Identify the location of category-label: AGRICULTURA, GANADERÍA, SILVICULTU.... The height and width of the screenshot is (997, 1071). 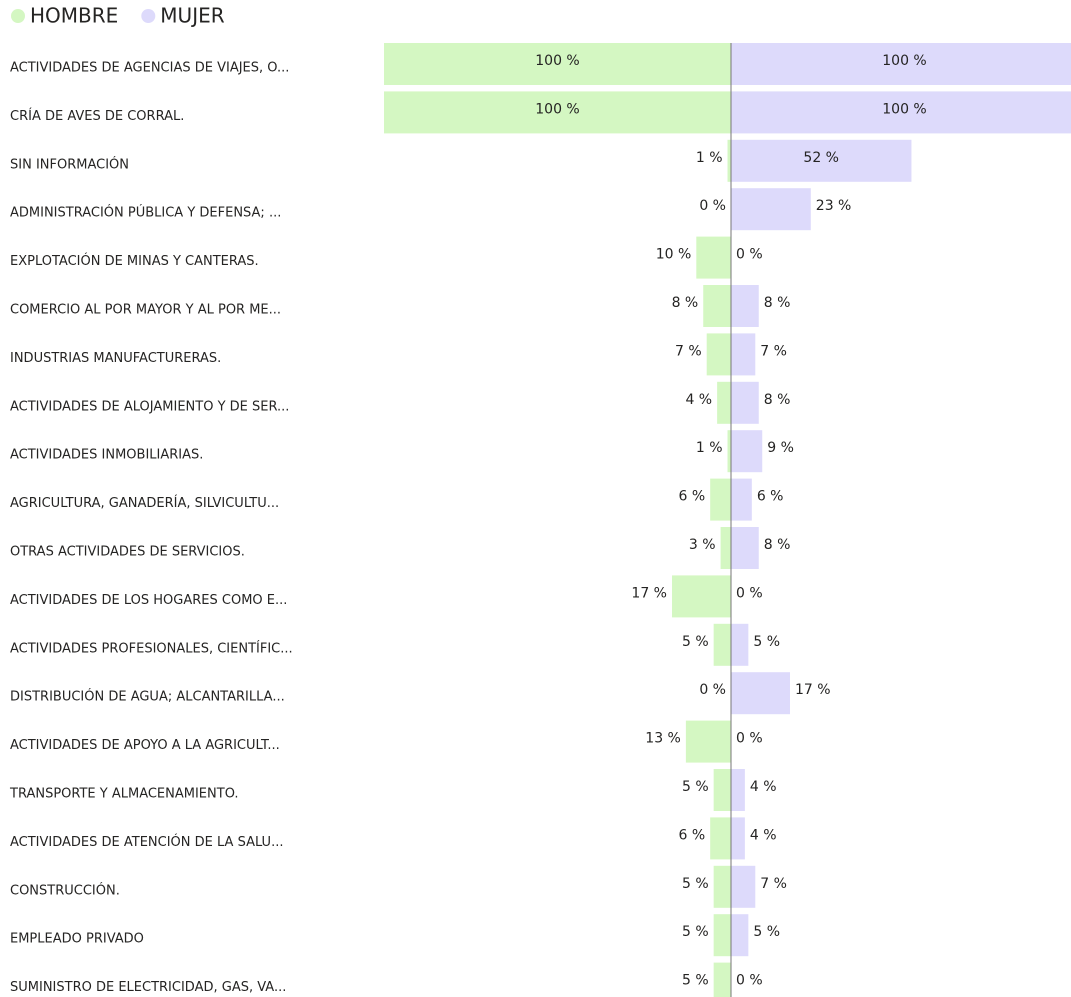
(144, 503).